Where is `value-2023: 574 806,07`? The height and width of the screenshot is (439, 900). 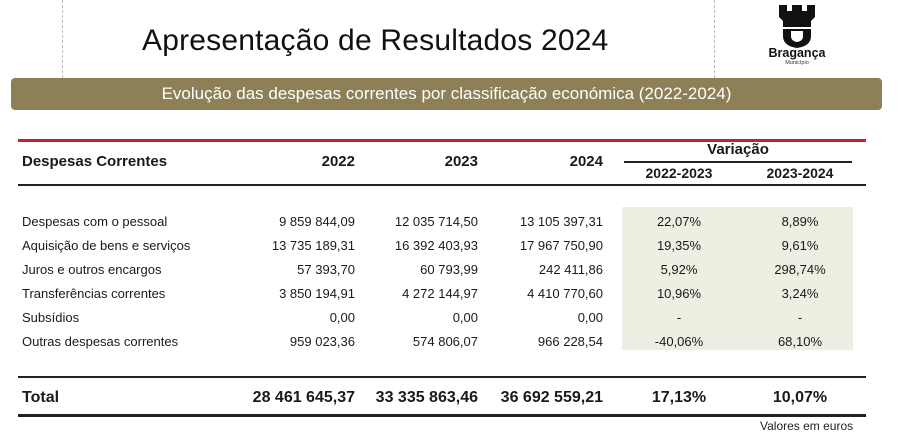 value-2023: 574 806,07 is located at coordinates (445, 341).